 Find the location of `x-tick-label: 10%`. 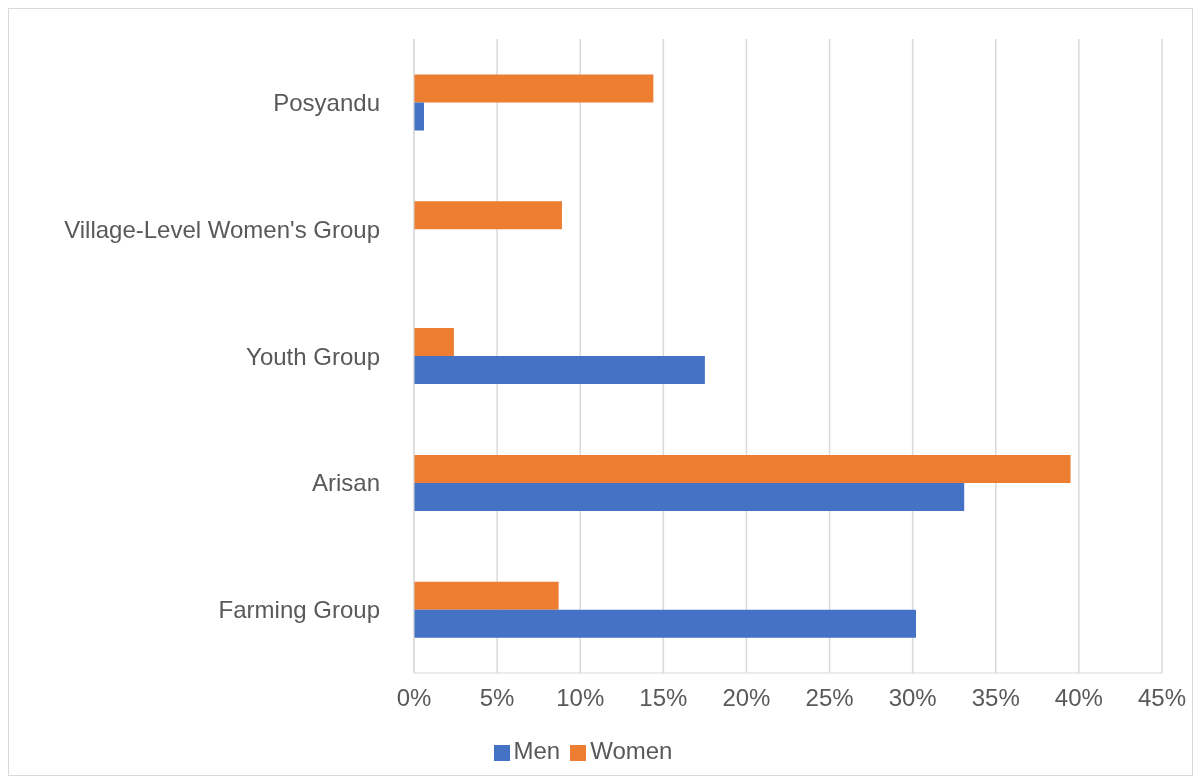

x-tick-label: 10% is located at coordinates (580, 698).